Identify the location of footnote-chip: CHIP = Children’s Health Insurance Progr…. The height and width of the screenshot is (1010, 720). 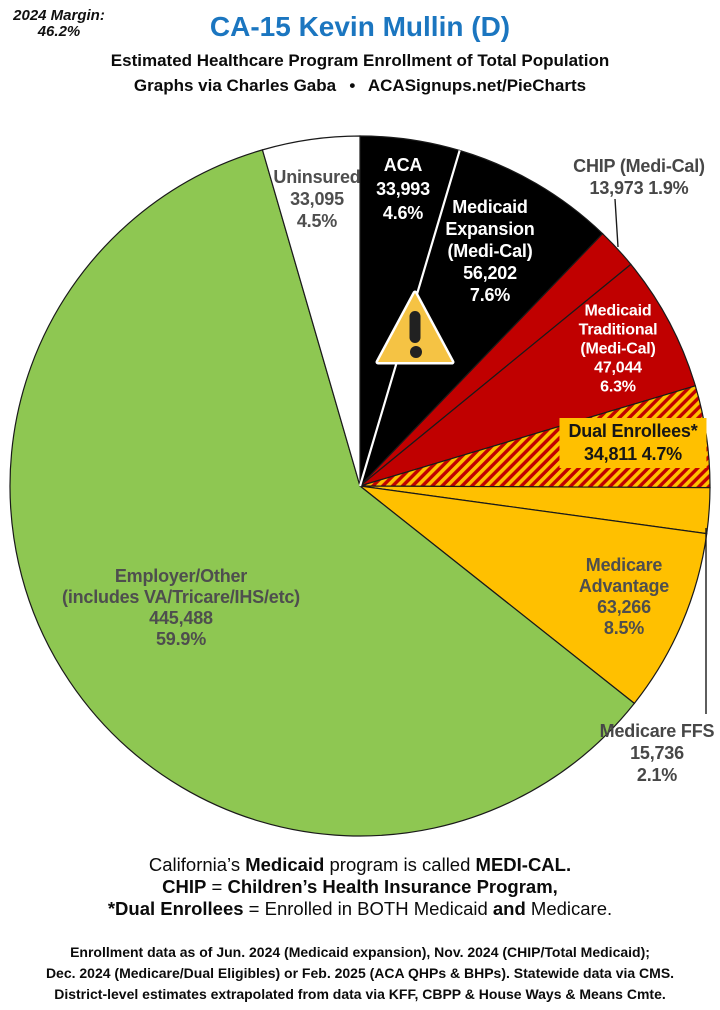
(360, 886).